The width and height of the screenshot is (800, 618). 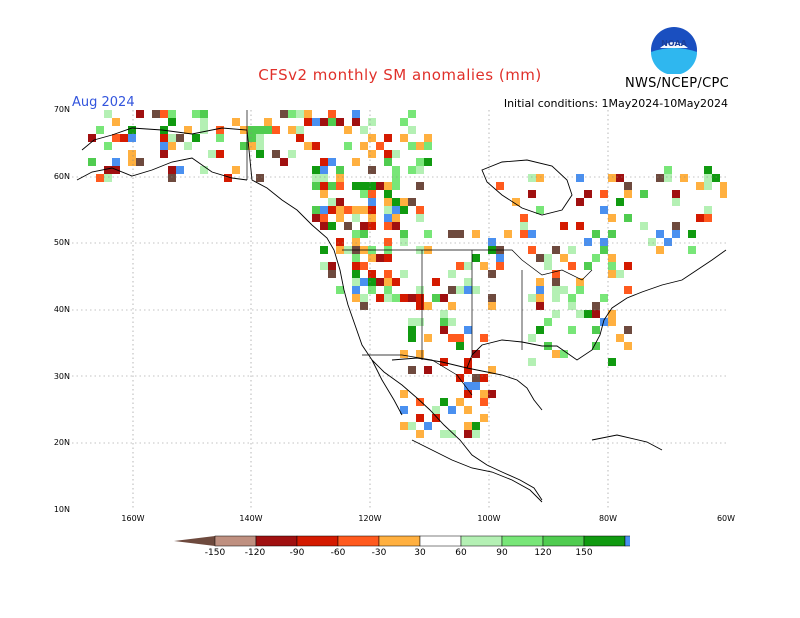 What do you see at coordinates (103, 102) in the screenshot?
I see `forecast-month: Aug 2024` at bounding box center [103, 102].